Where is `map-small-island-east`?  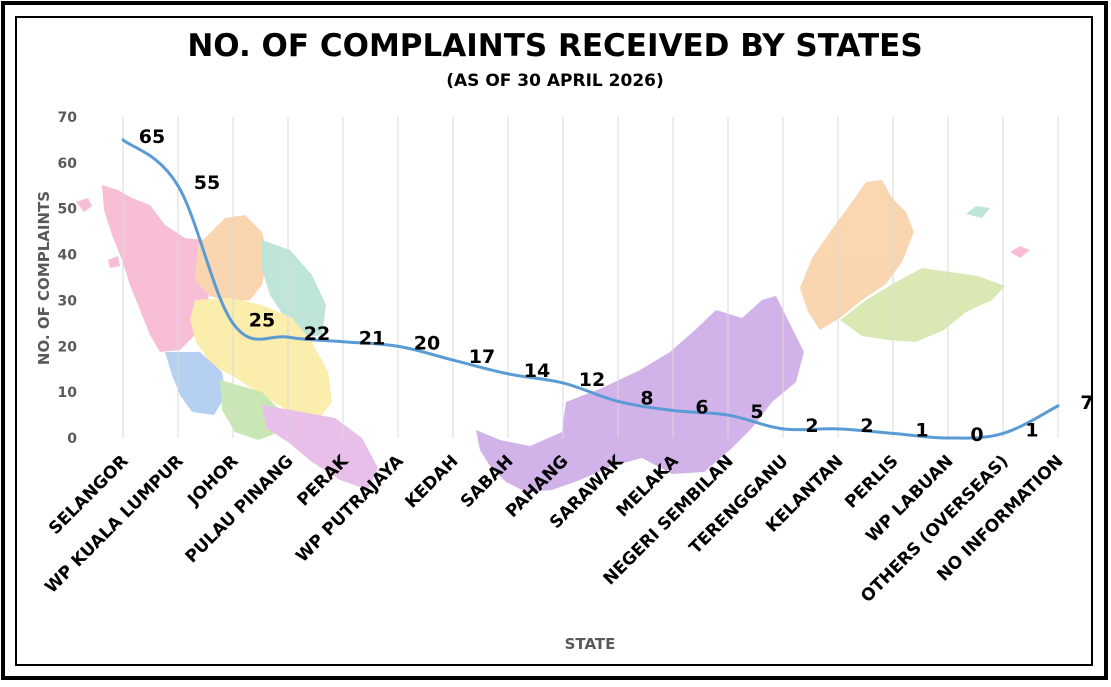
map-small-island-east is located at coordinates (1020, 252).